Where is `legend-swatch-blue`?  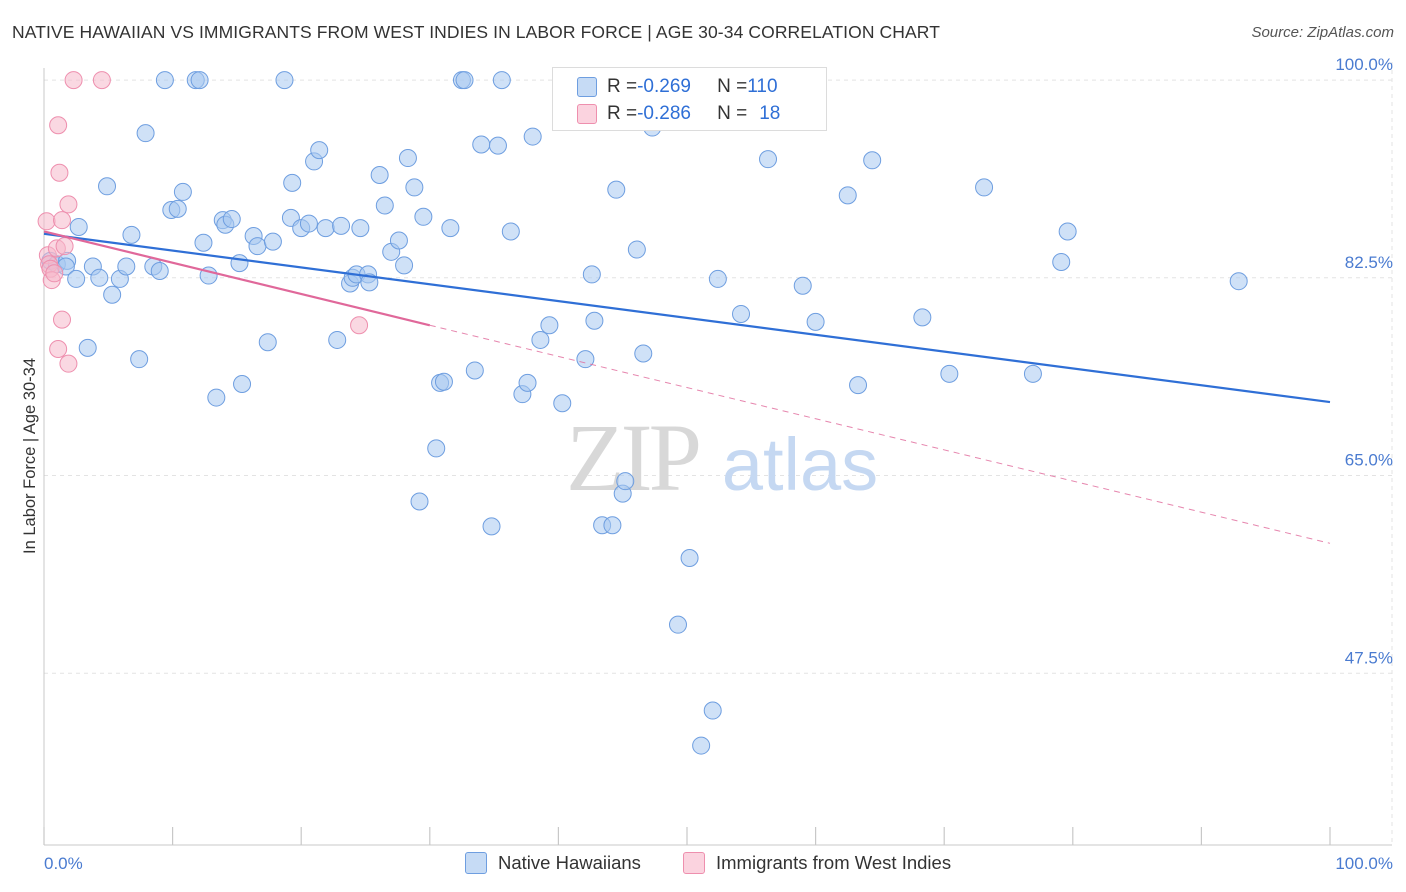
legend-swatch-blue is located at coordinates (587, 87).